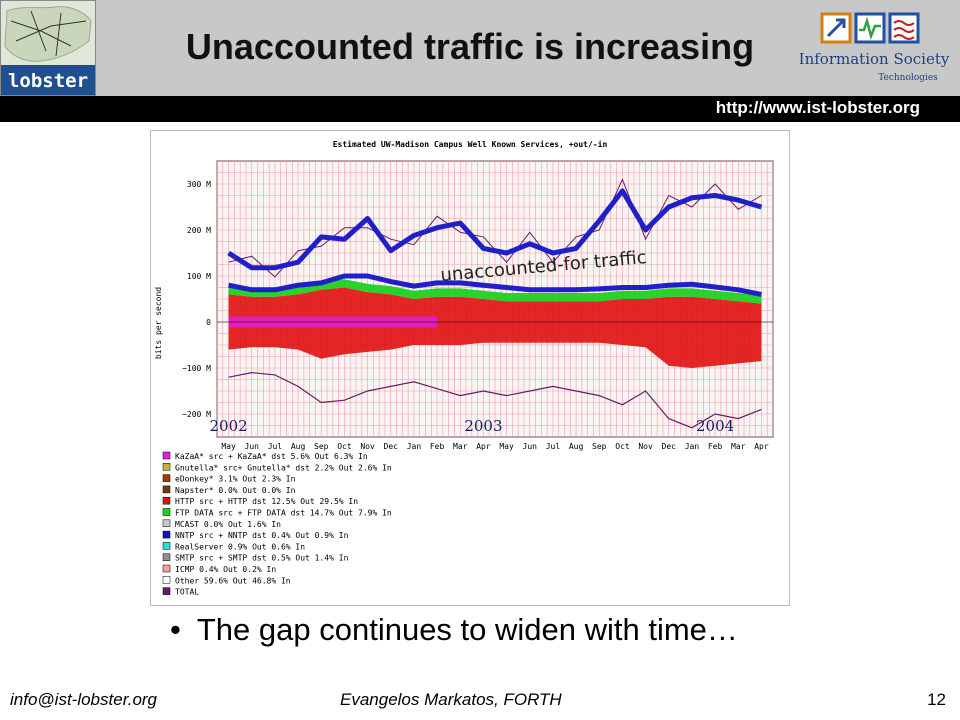 This screenshot has height=720, width=960. I want to click on site-url-link: http://www.ist-lobster.org, so click(817, 107).